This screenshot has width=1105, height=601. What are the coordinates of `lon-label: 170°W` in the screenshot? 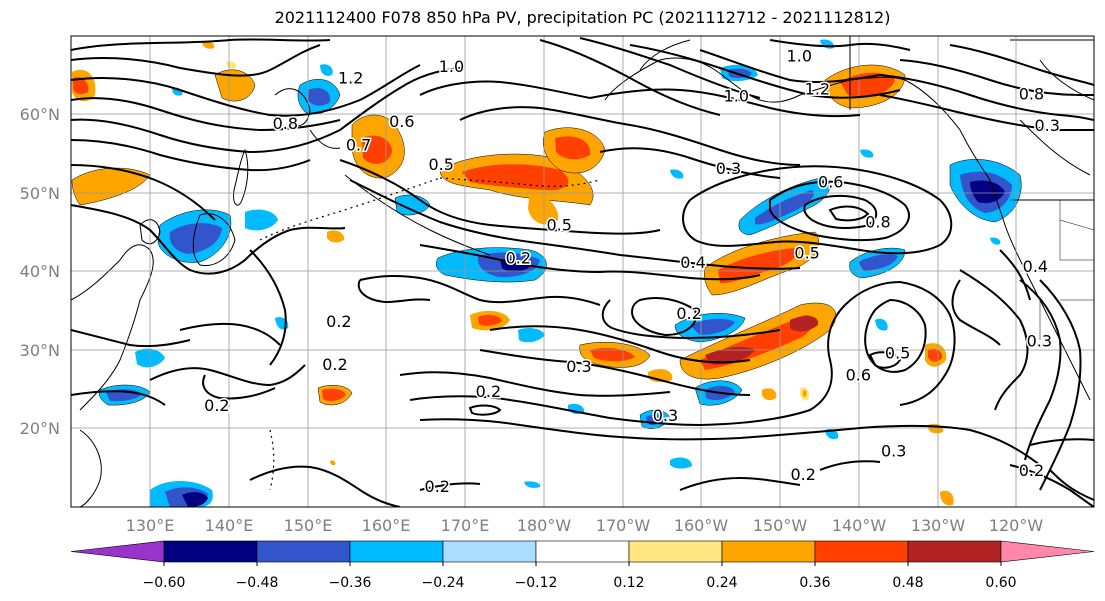 It's located at (623, 525).